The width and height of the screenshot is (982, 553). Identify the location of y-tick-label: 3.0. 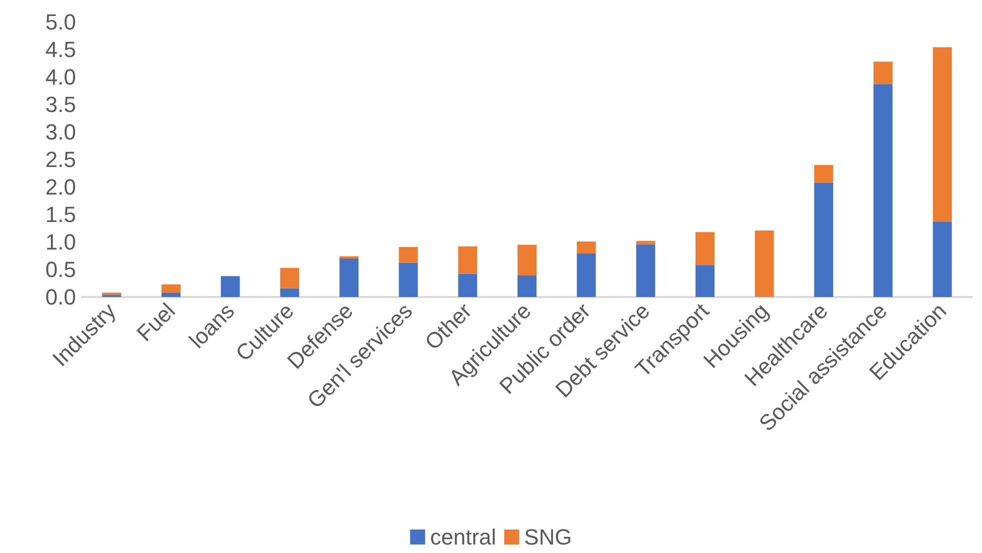
(60, 132).